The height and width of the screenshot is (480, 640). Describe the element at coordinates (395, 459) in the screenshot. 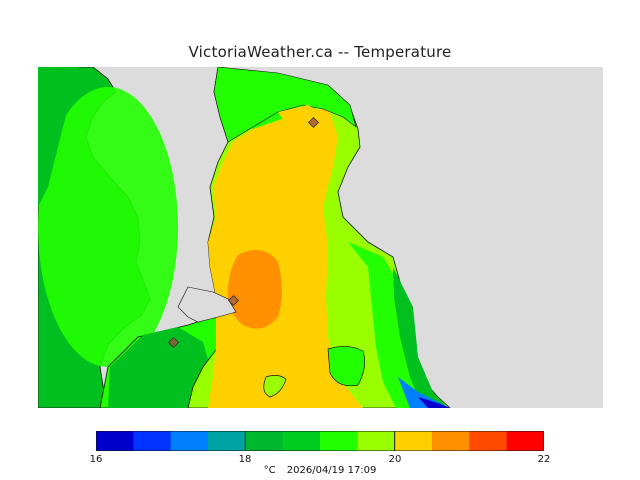

I see `legend-tick-label: 20` at that location.